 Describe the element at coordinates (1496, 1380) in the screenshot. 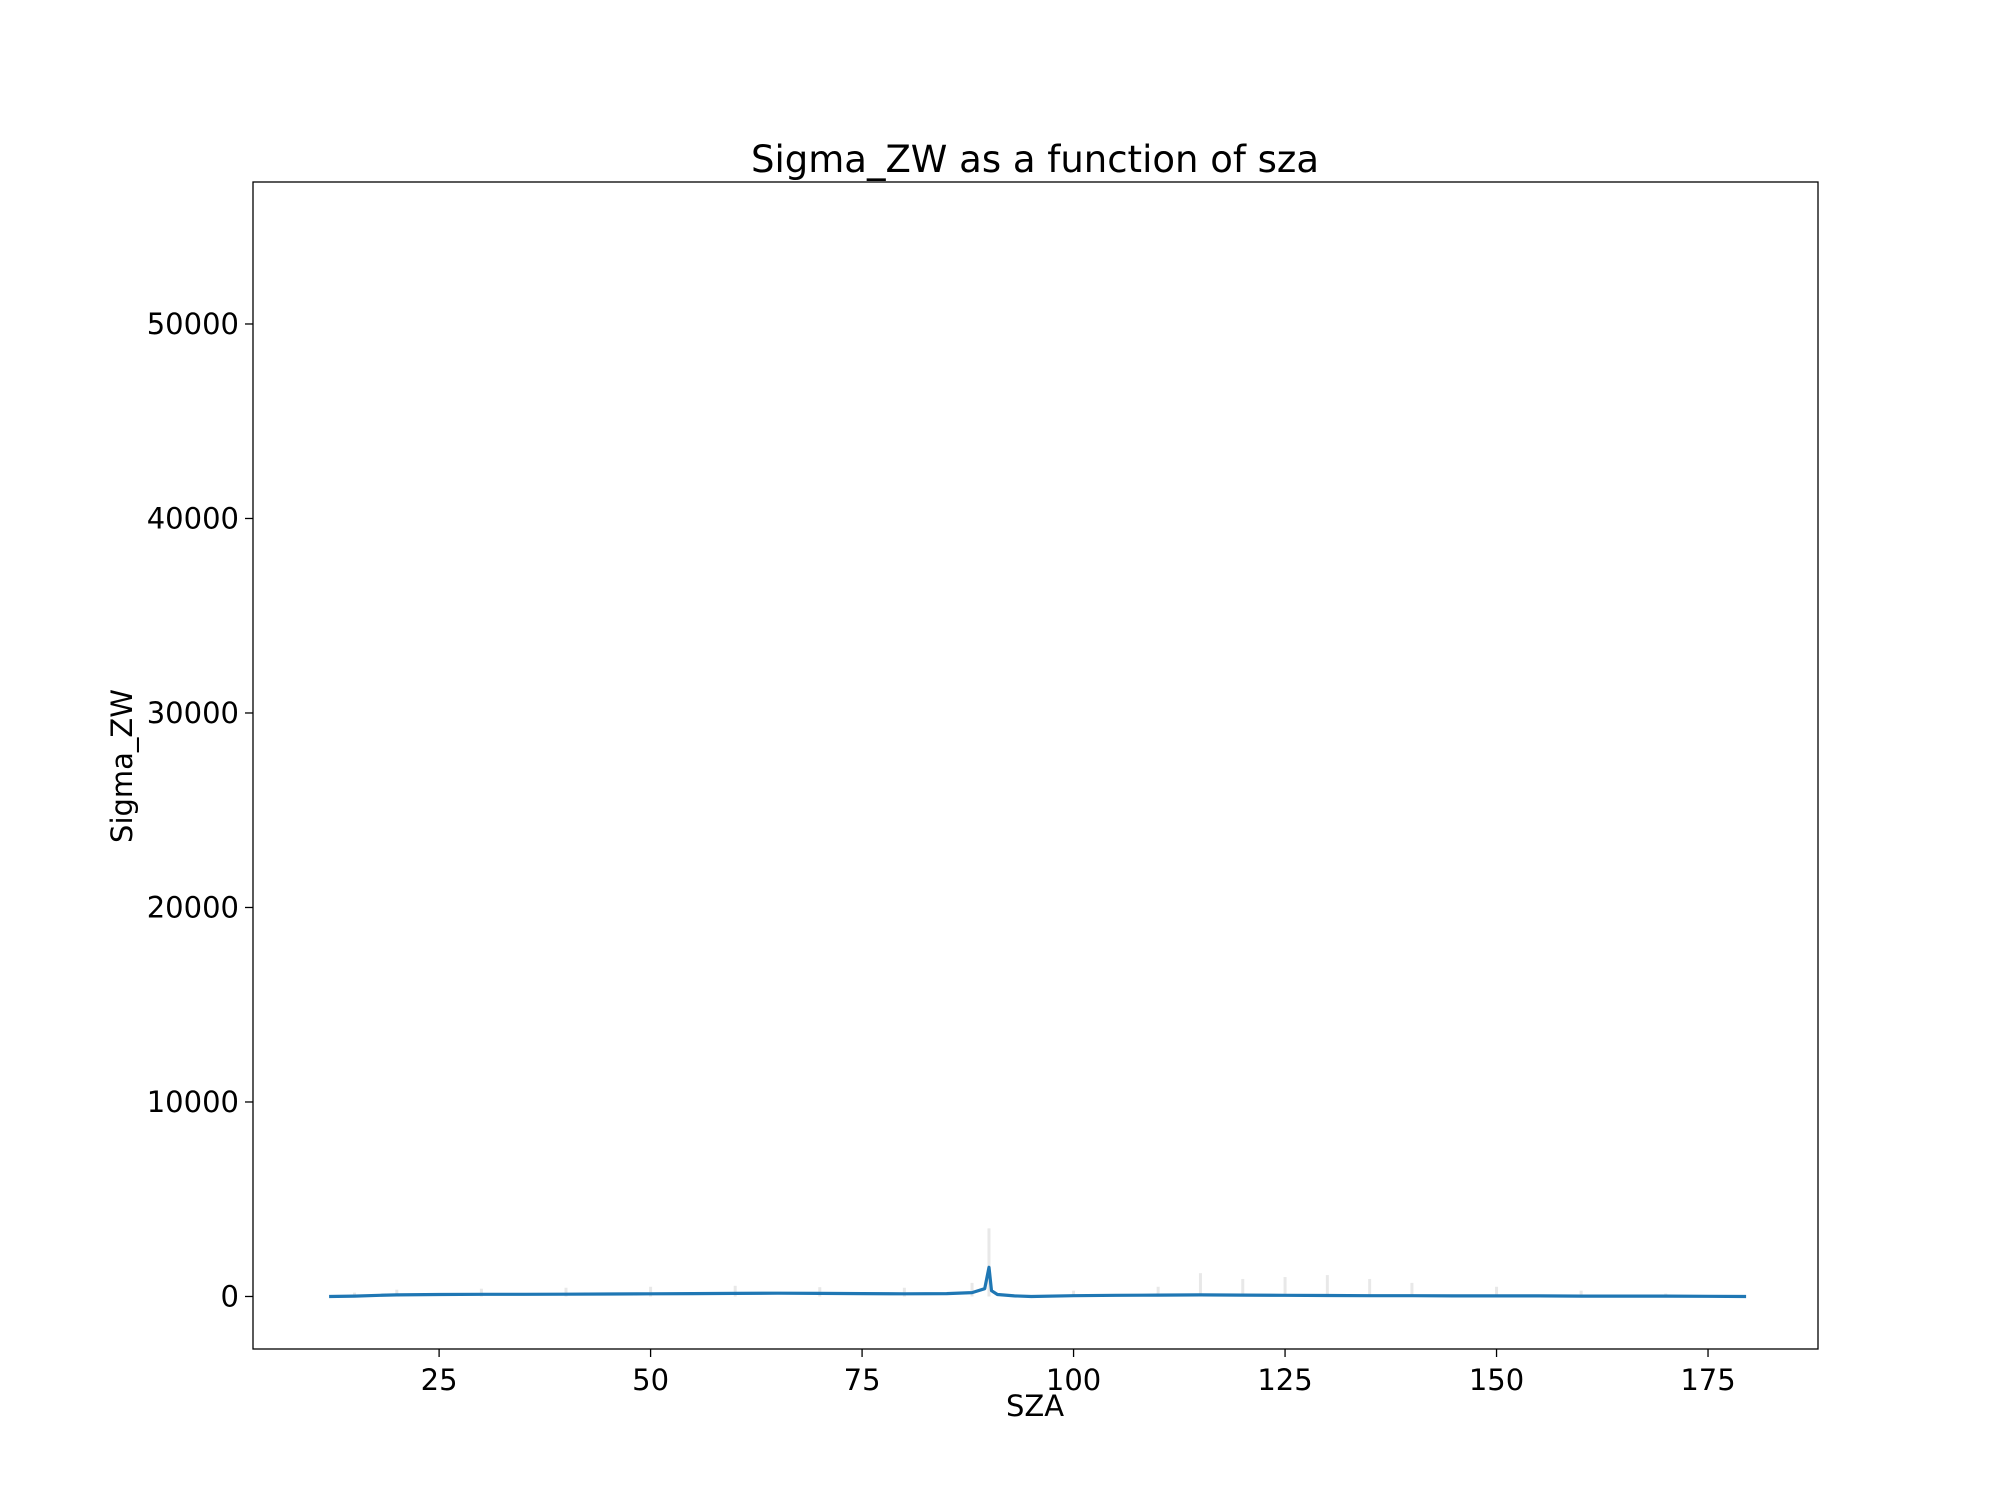

I see `x-tick-label: 150` at that location.